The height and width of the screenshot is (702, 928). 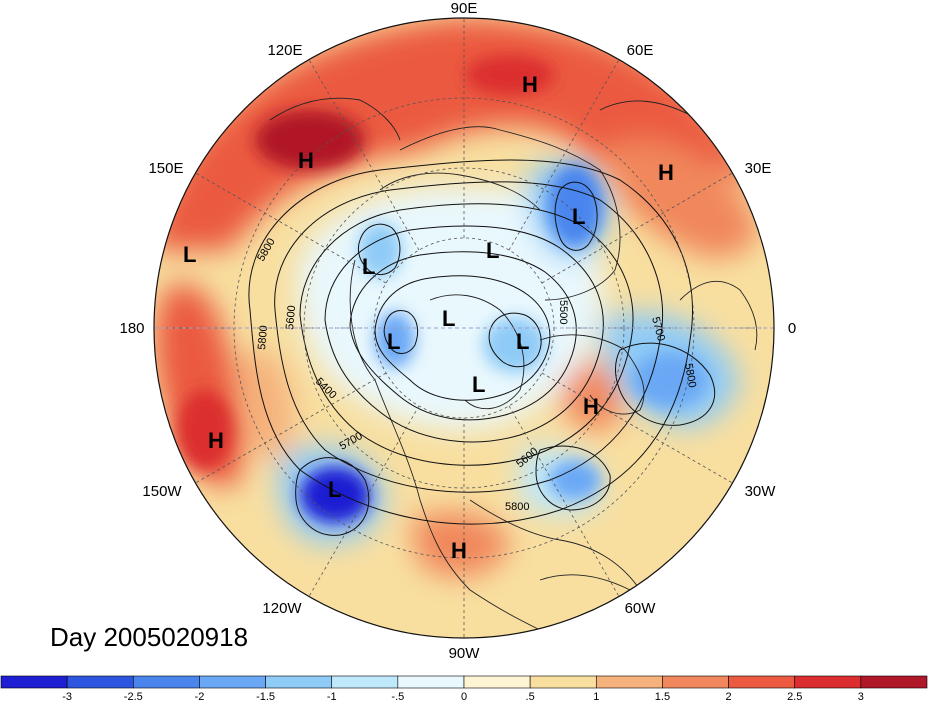 I want to click on longitude-label: 30W, so click(x=761, y=491).